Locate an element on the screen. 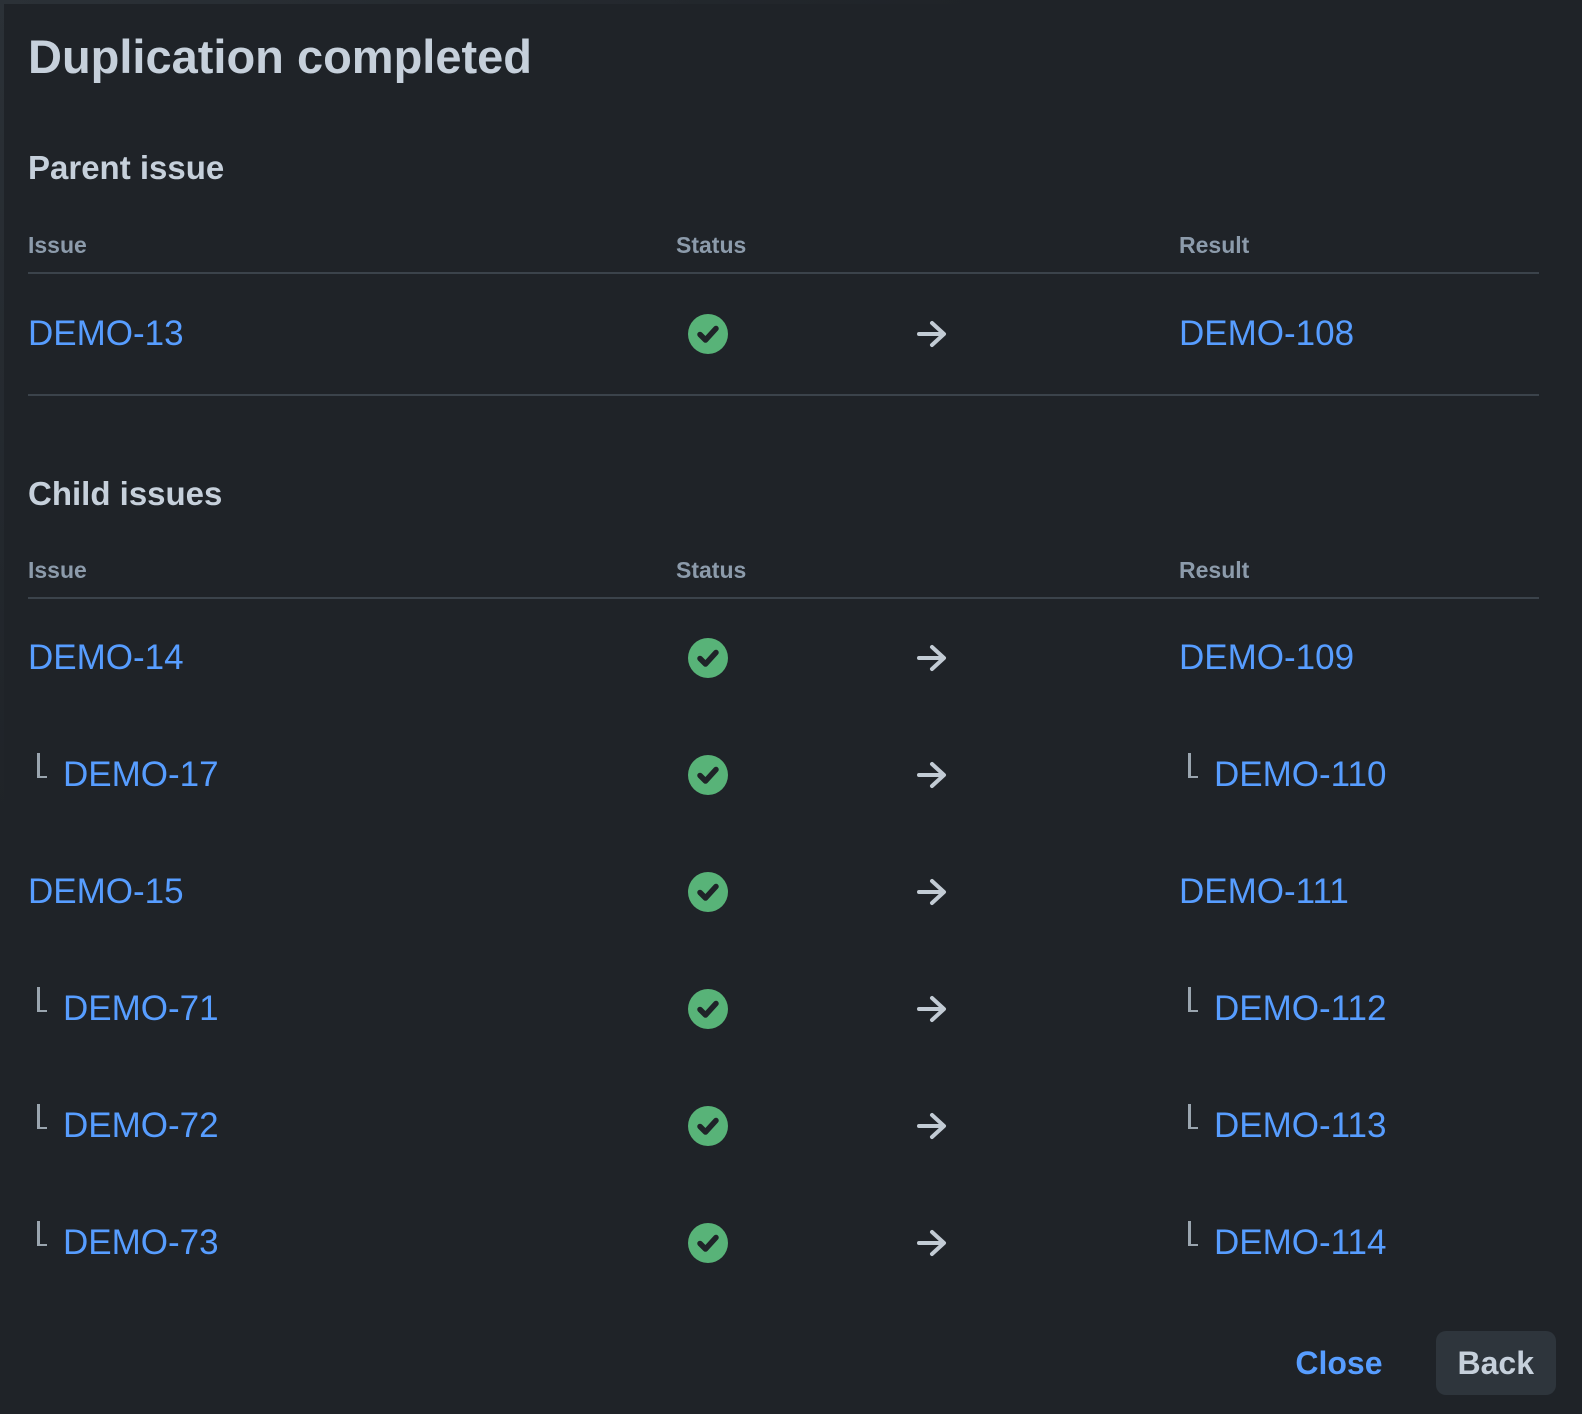  issue-link: DEMO-13 is located at coordinates (106, 333).